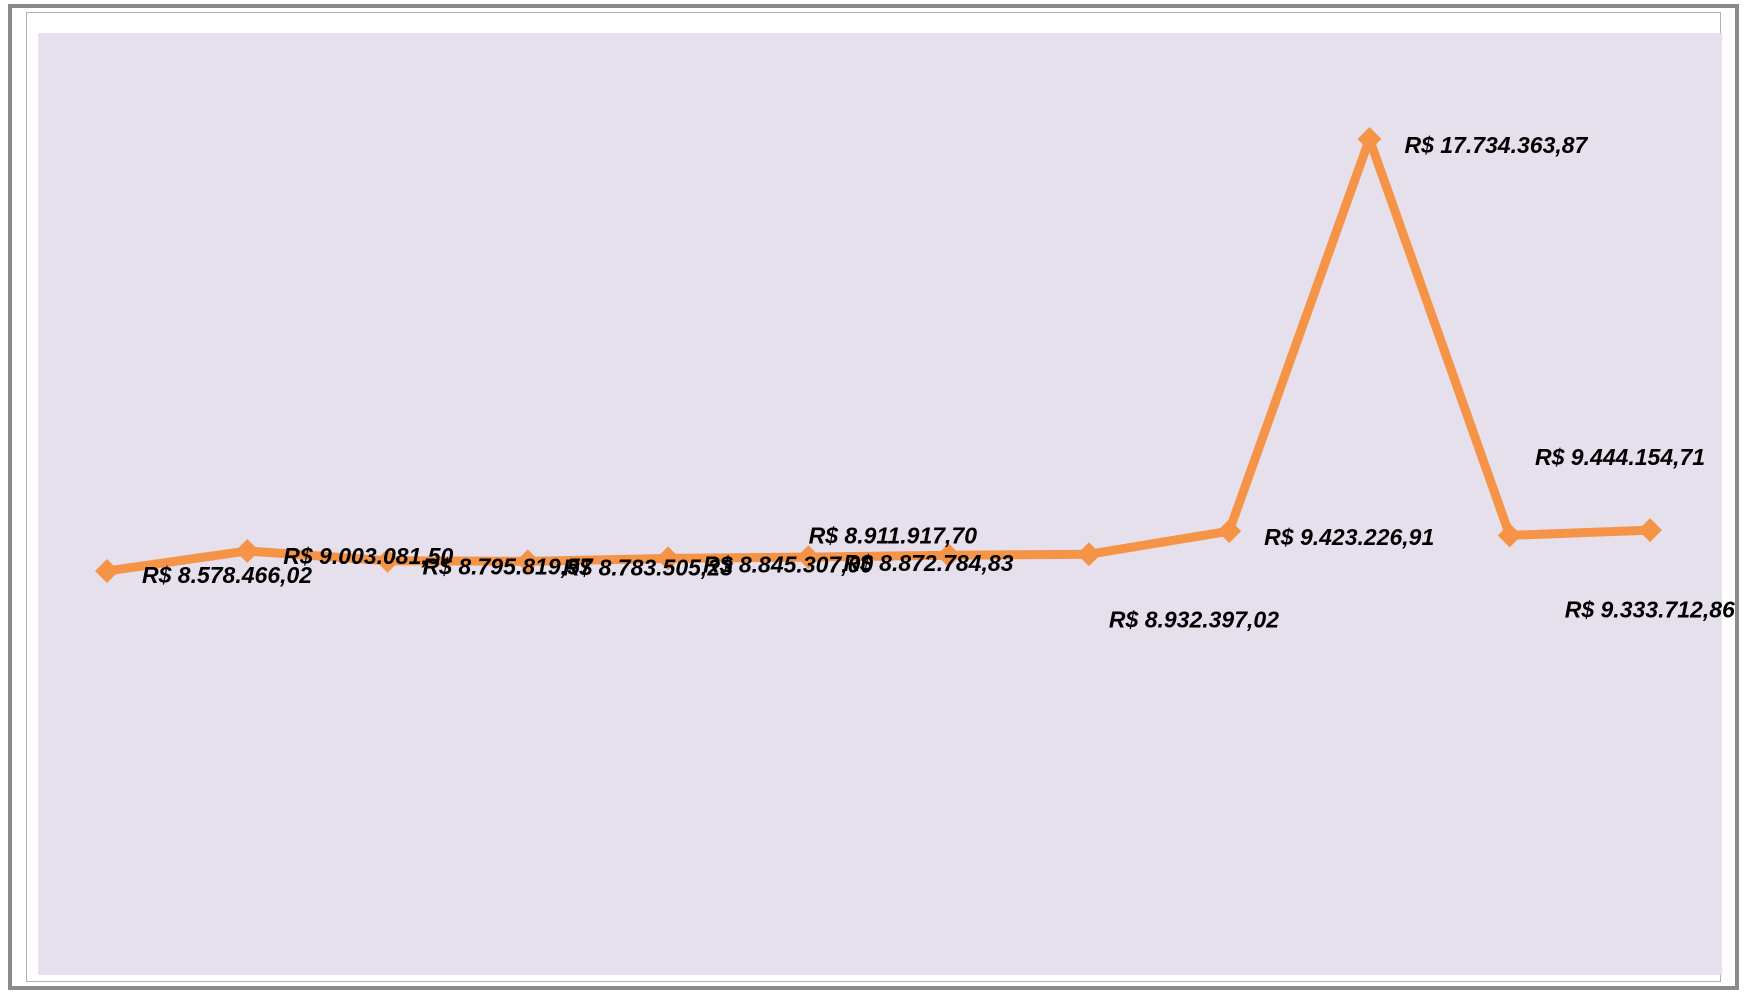 This screenshot has height=1000, width=1747. I want to click on data-label: R$ 8.911.917,70, so click(893, 535).